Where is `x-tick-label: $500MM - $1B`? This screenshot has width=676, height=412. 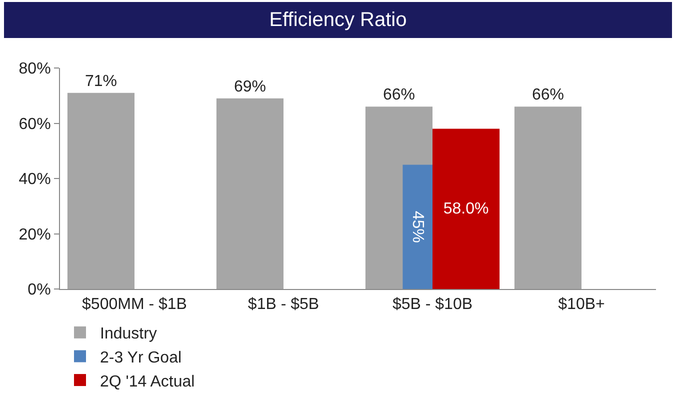 x-tick-label: $500MM - $1B is located at coordinates (134, 305).